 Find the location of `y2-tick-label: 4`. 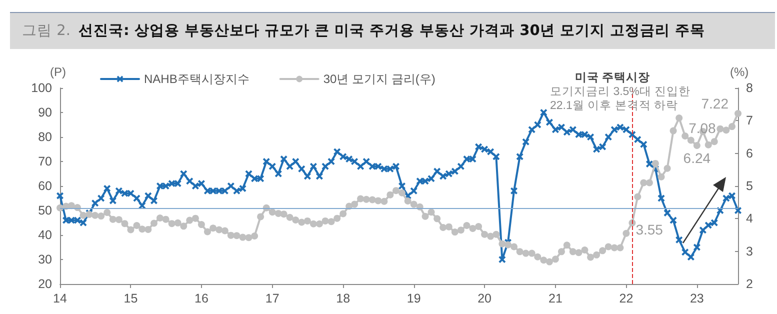

y2-tick-label: 4 is located at coordinates (749, 219).